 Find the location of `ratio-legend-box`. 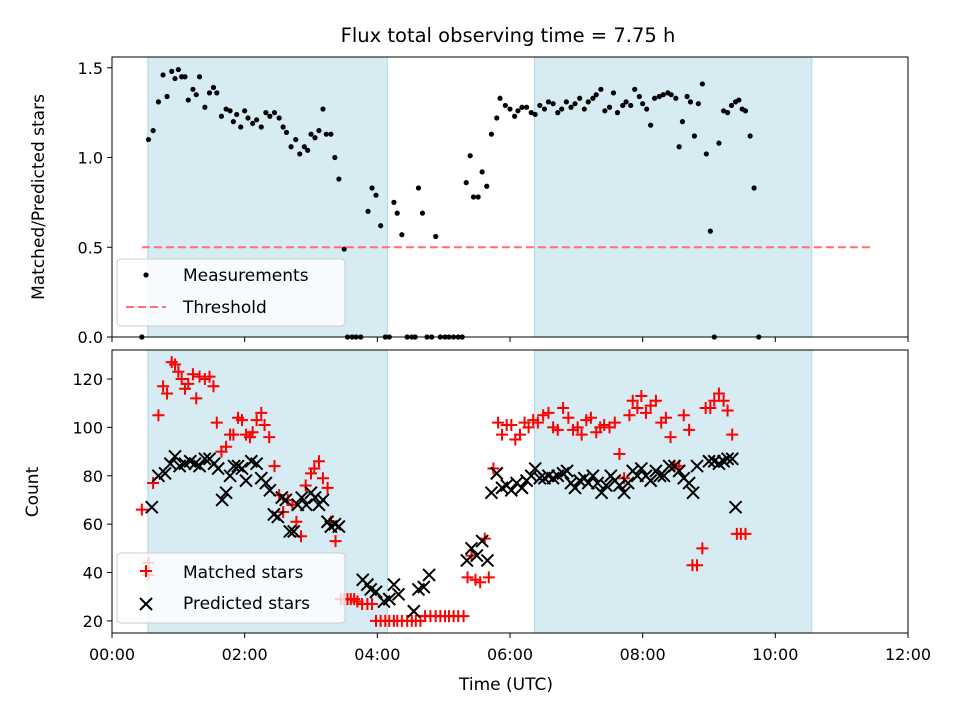

ratio-legend-box is located at coordinates (231, 292).